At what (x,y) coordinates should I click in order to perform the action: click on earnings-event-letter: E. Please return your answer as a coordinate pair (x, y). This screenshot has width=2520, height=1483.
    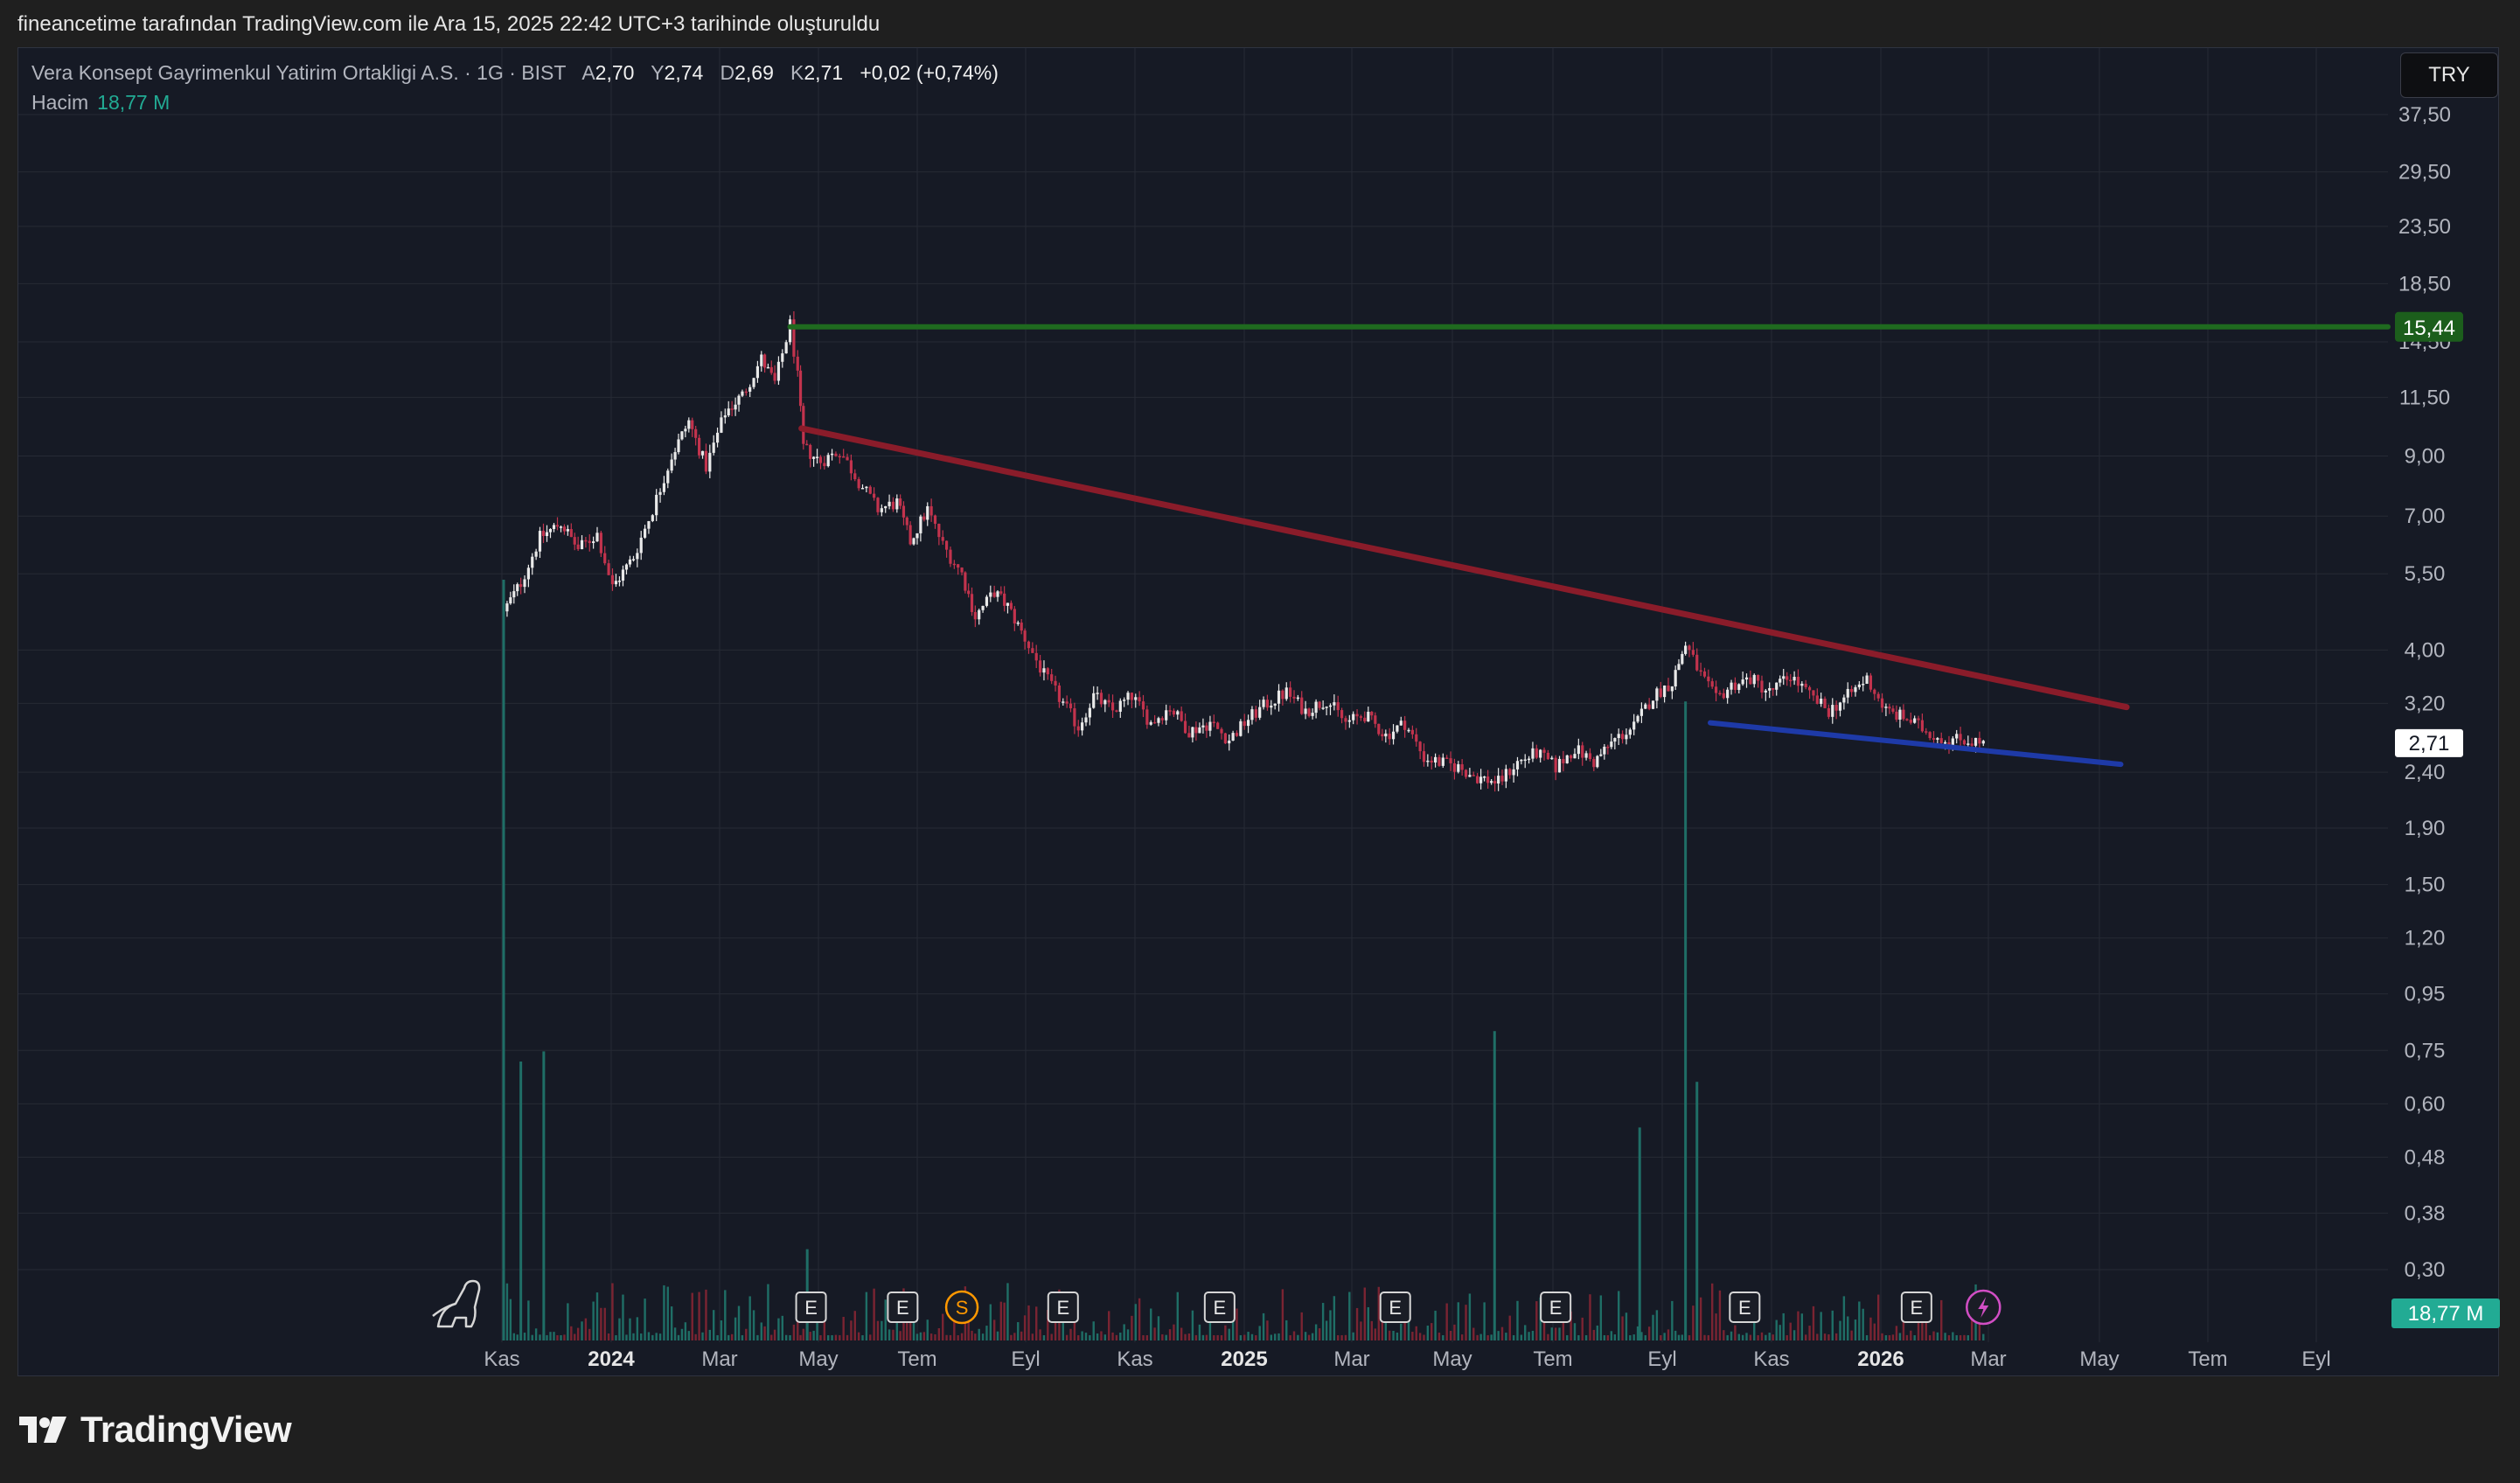
    Looking at the image, I should click on (1395, 1308).